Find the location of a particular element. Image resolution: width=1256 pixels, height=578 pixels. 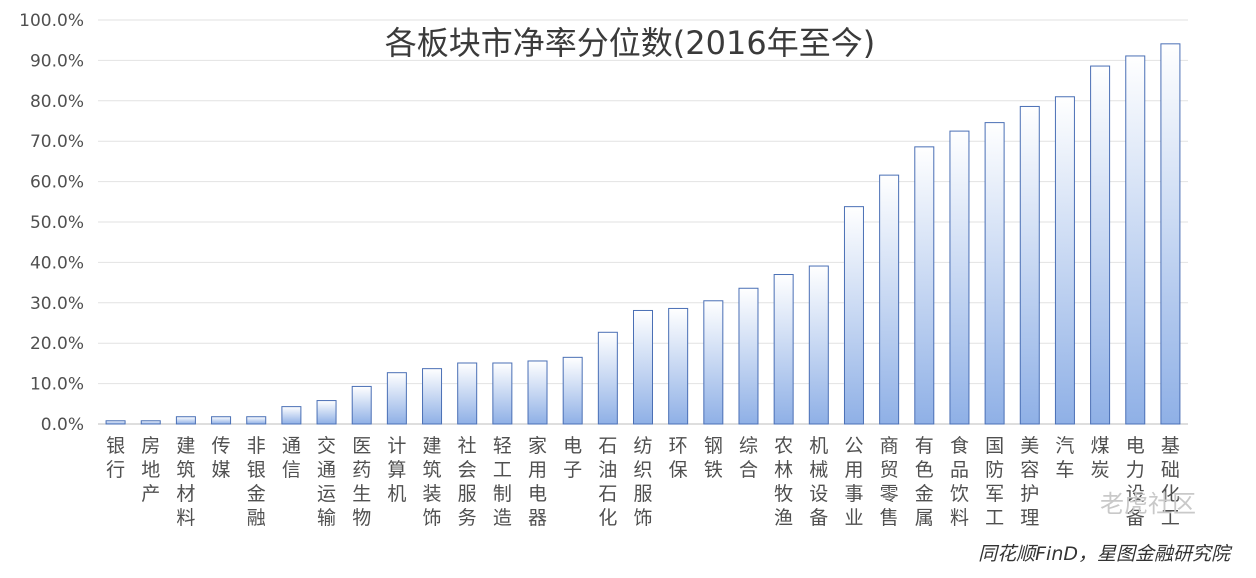

x-tick-label: 计算机 is located at coordinates (396, 470).